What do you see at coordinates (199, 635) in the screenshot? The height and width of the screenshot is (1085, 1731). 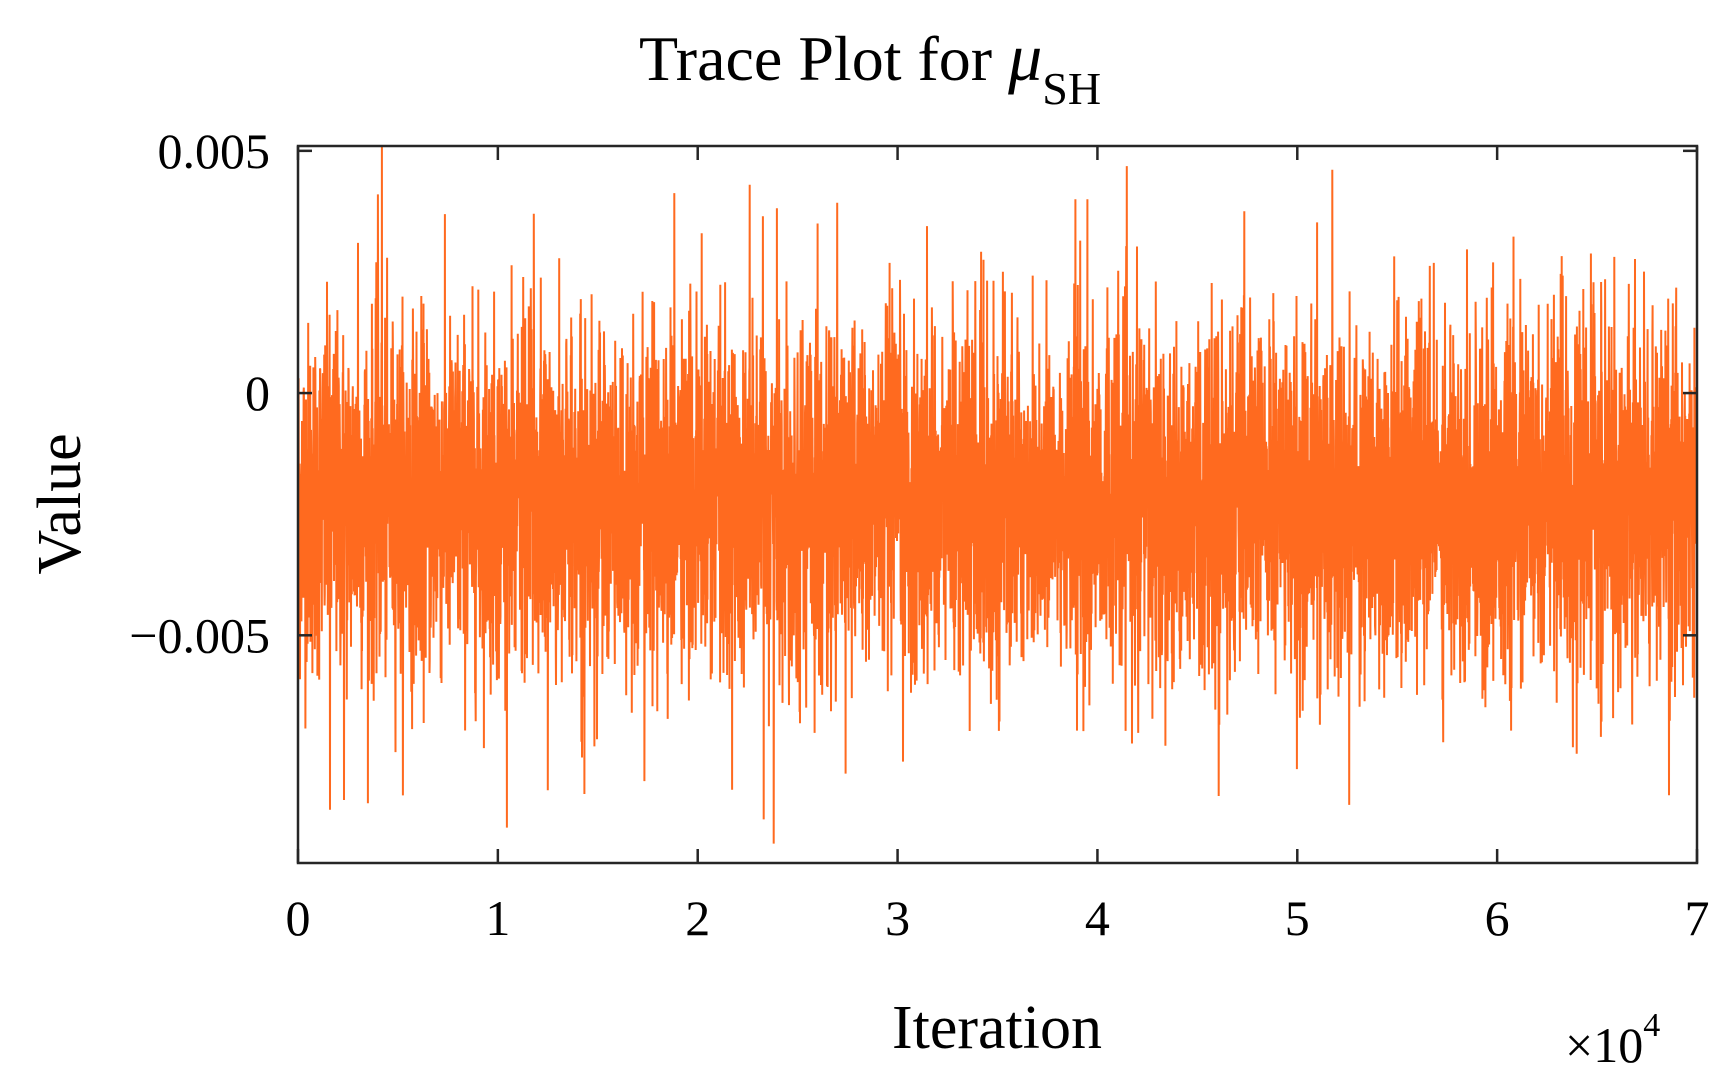 I see `y-tick-label: −0.005` at bounding box center [199, 635].